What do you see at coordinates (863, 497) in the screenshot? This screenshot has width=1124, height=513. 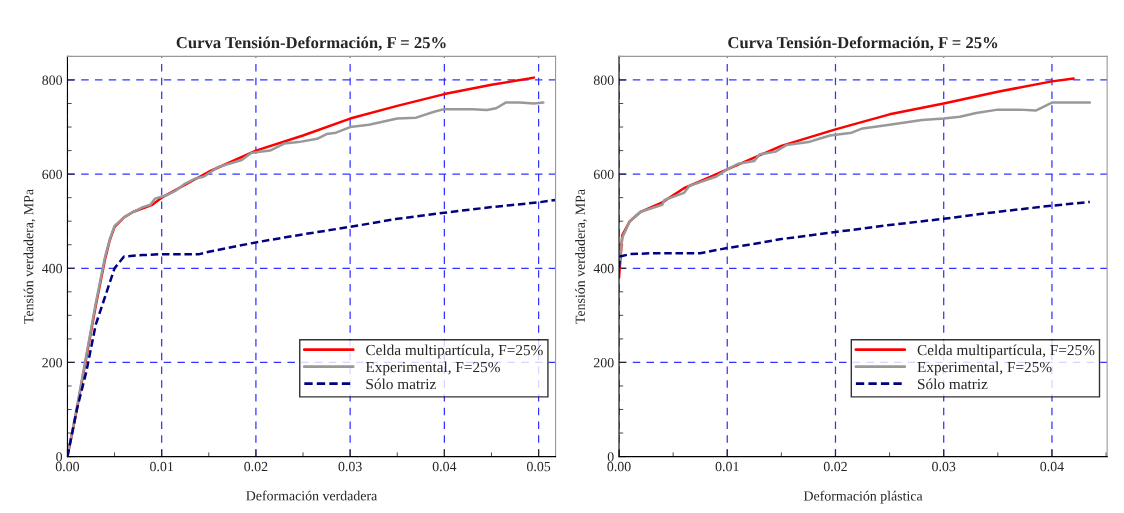 I see `x-axis-title: Deformación plástica` at bounding box center [863, 497].